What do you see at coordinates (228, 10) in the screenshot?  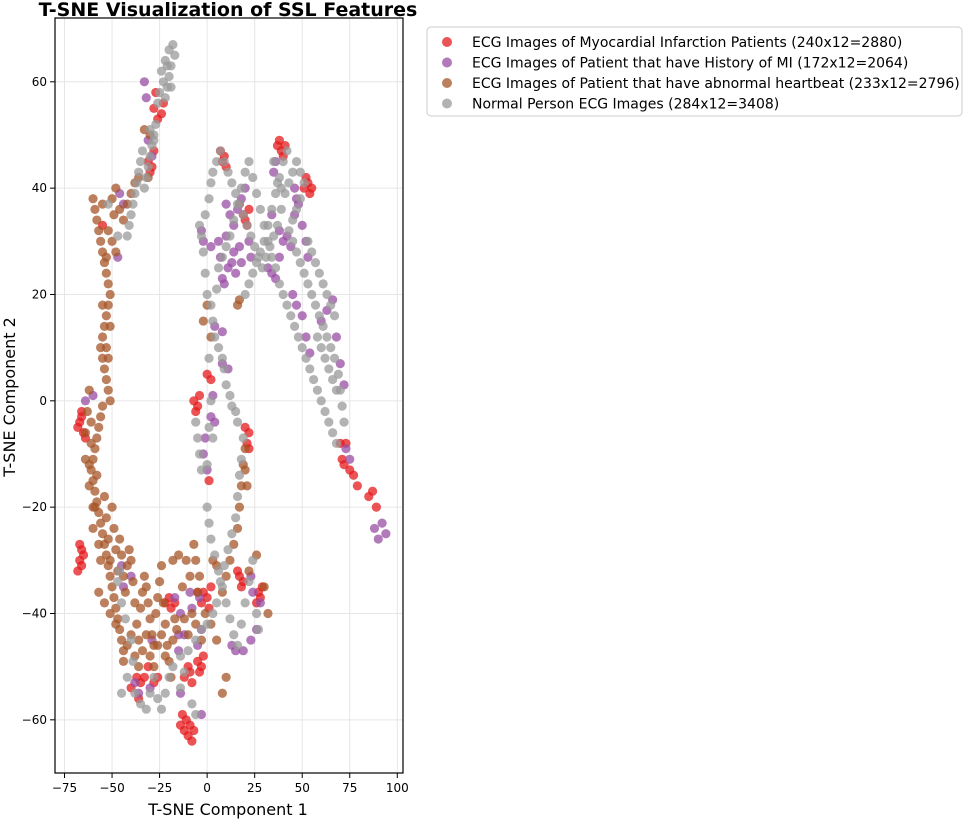 I see `chart-title: T-SNE Visualization of SSL Features` at bounding box center [228, 10].